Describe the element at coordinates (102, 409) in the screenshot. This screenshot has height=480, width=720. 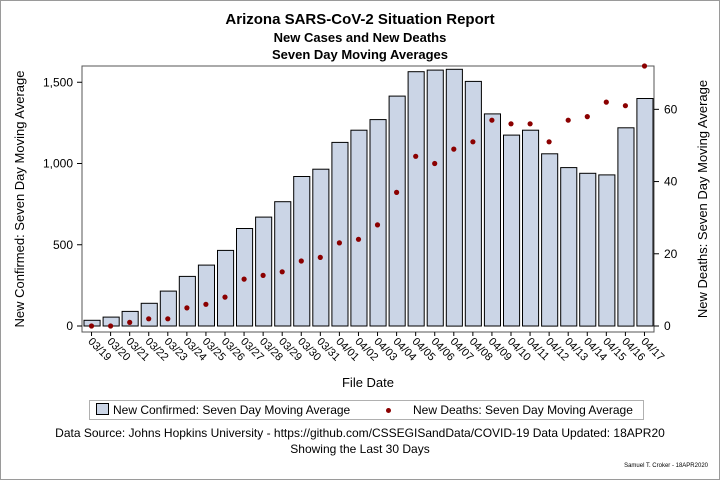
I see `legend-swatch-bar` at that location.